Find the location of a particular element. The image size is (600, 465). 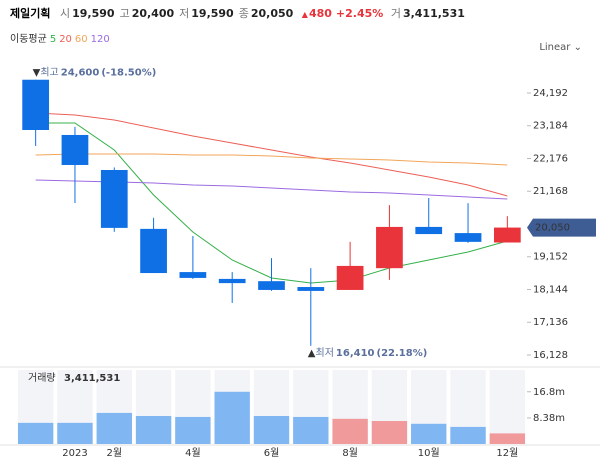

ma-title: 이동평균 is located at coordinates (28, 39).